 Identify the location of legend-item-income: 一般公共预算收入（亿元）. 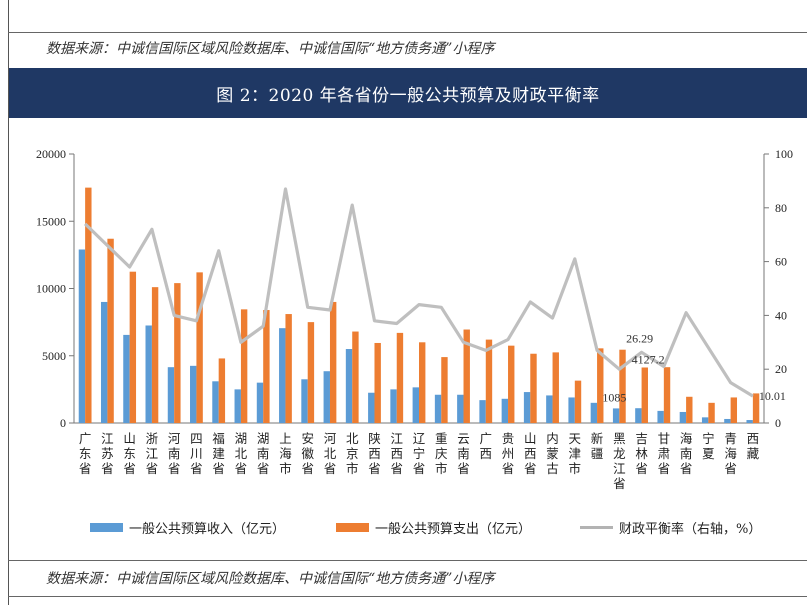
(187, 527).